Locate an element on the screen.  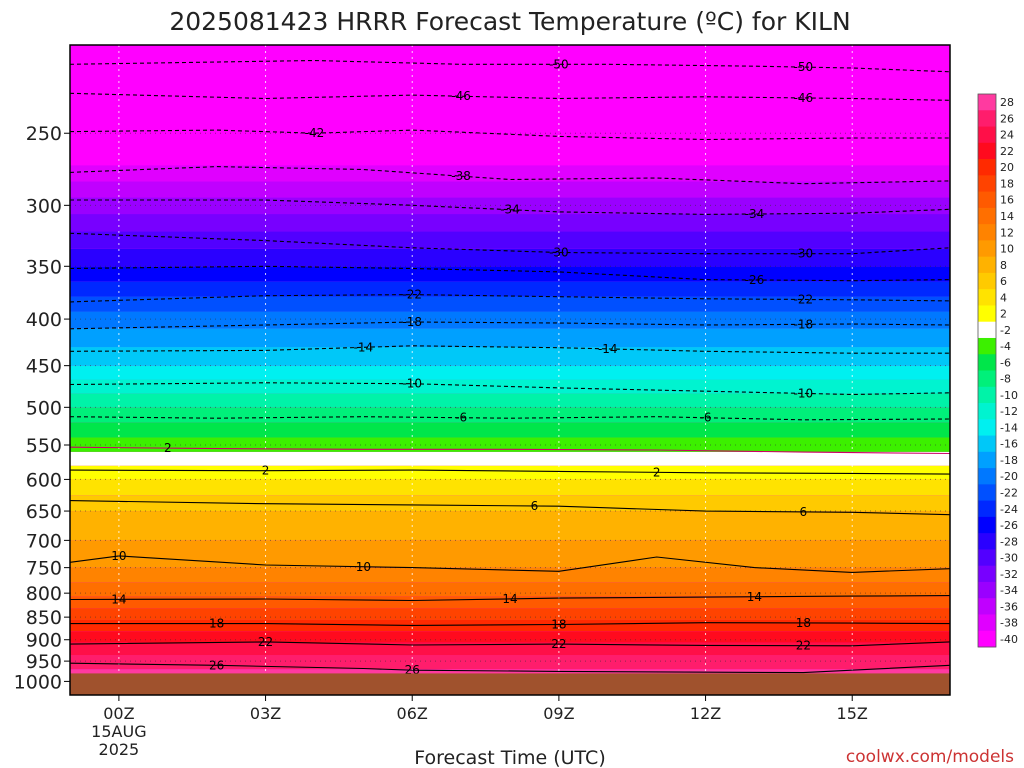
colorbar-frame is located at coordinates (987, 370).